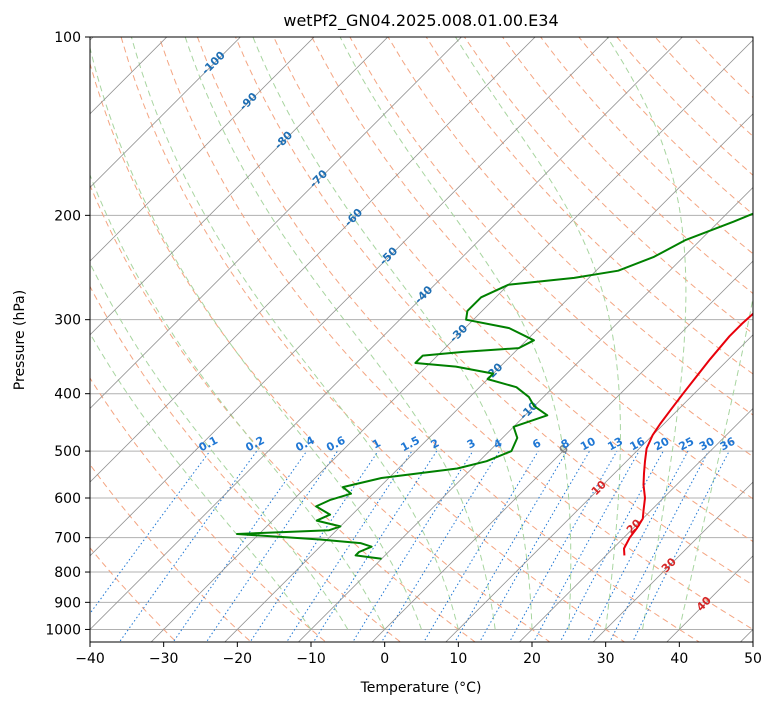 This screenshot has height=708, width=775. Describe the element at coordinates (606, 659) in the screenshot. I see `x-tick-label: 30` at that location.